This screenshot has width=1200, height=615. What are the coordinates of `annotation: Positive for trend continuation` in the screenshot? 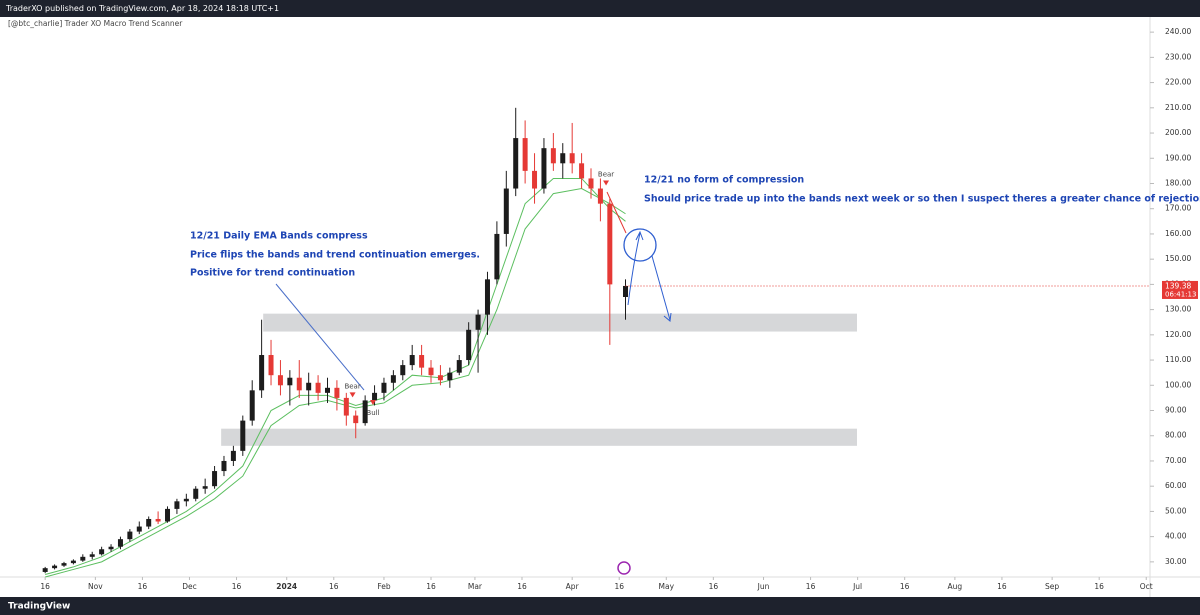 It's located at (272, 273).